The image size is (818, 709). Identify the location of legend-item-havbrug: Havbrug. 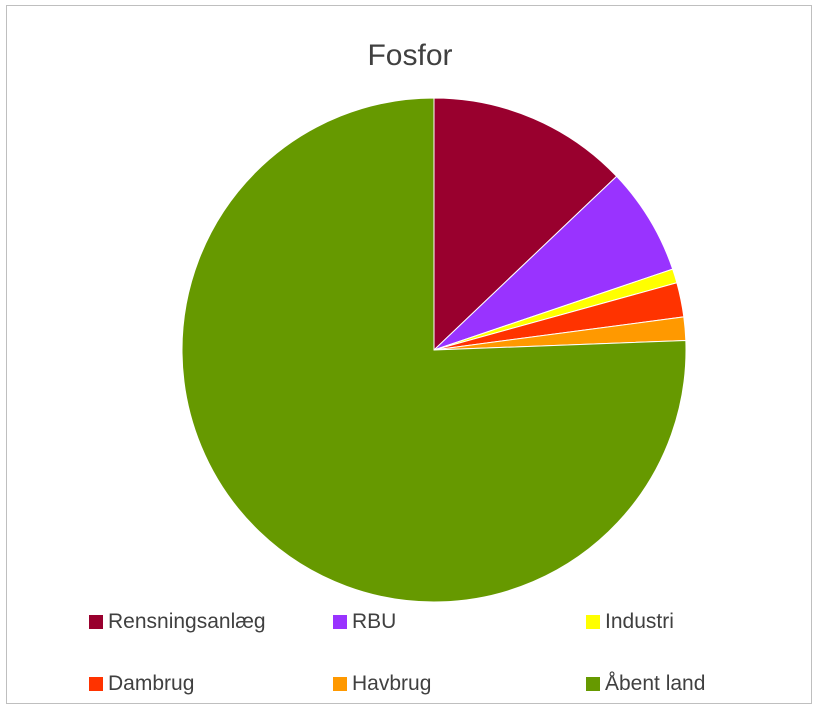
(382, 684).